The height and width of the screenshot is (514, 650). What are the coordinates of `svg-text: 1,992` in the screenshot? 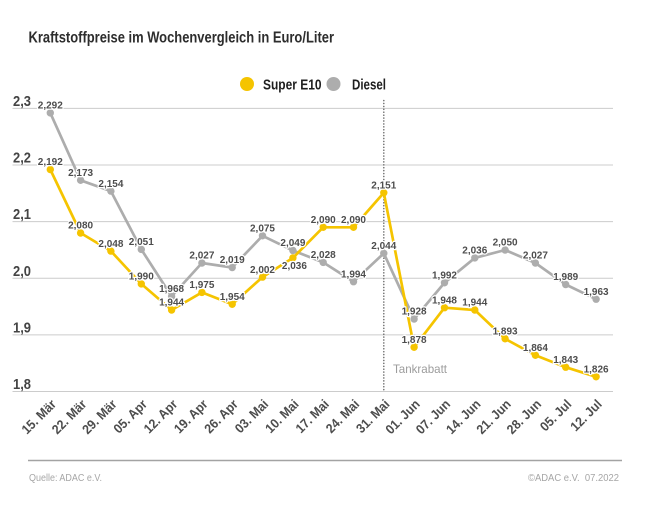 It's located at (444, 276).